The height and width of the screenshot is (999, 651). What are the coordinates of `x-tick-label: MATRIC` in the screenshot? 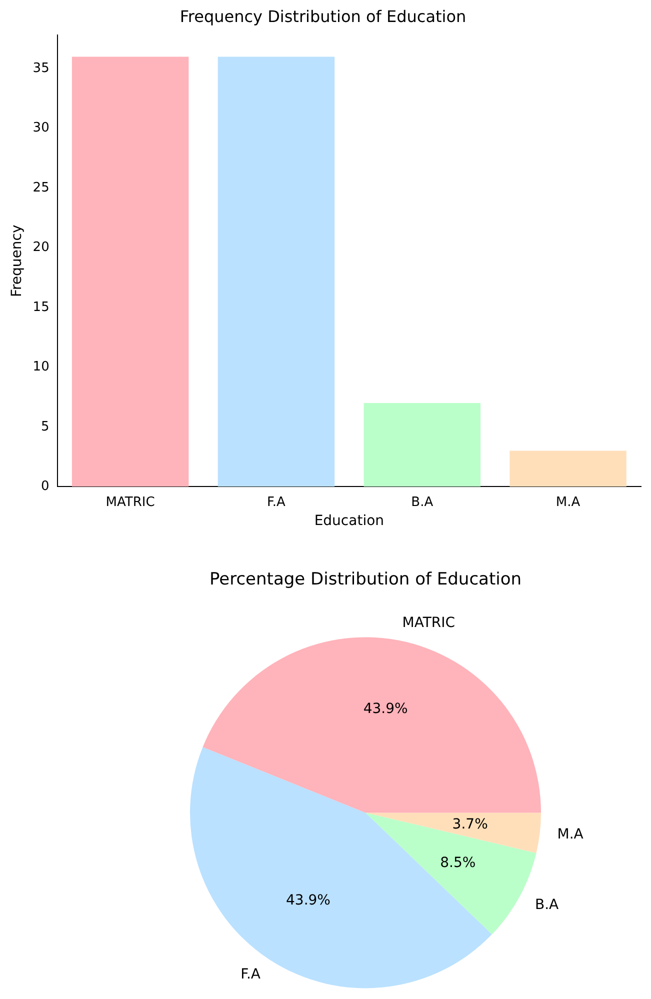 It's located at (130, 502).